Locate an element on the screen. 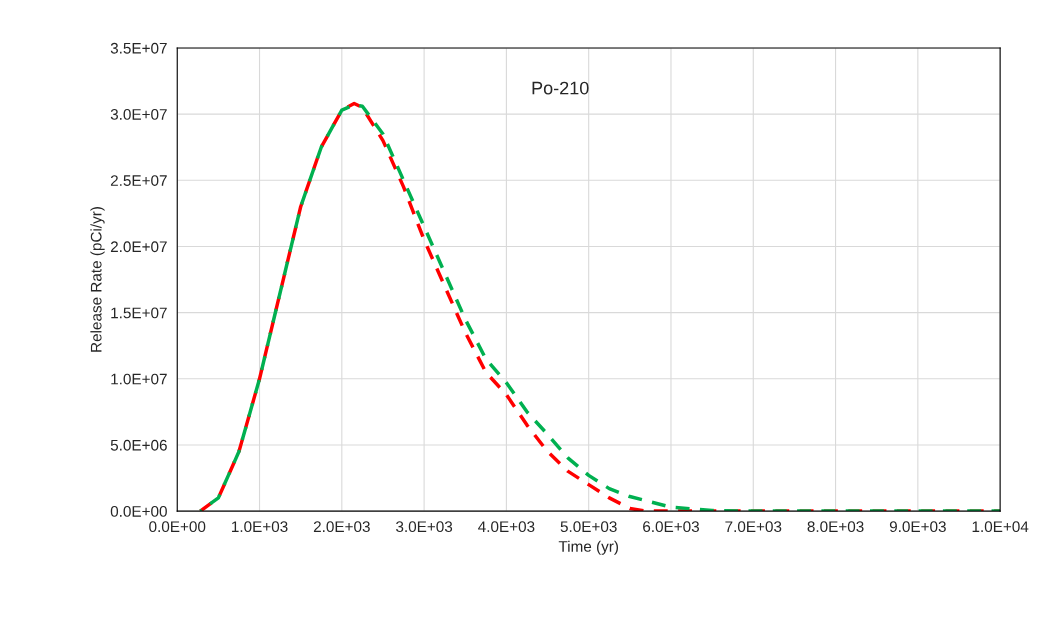 This screenshot has height=631, width=1055. y-tick-label: 5.0E+06 is located at coordinates (138, 445).